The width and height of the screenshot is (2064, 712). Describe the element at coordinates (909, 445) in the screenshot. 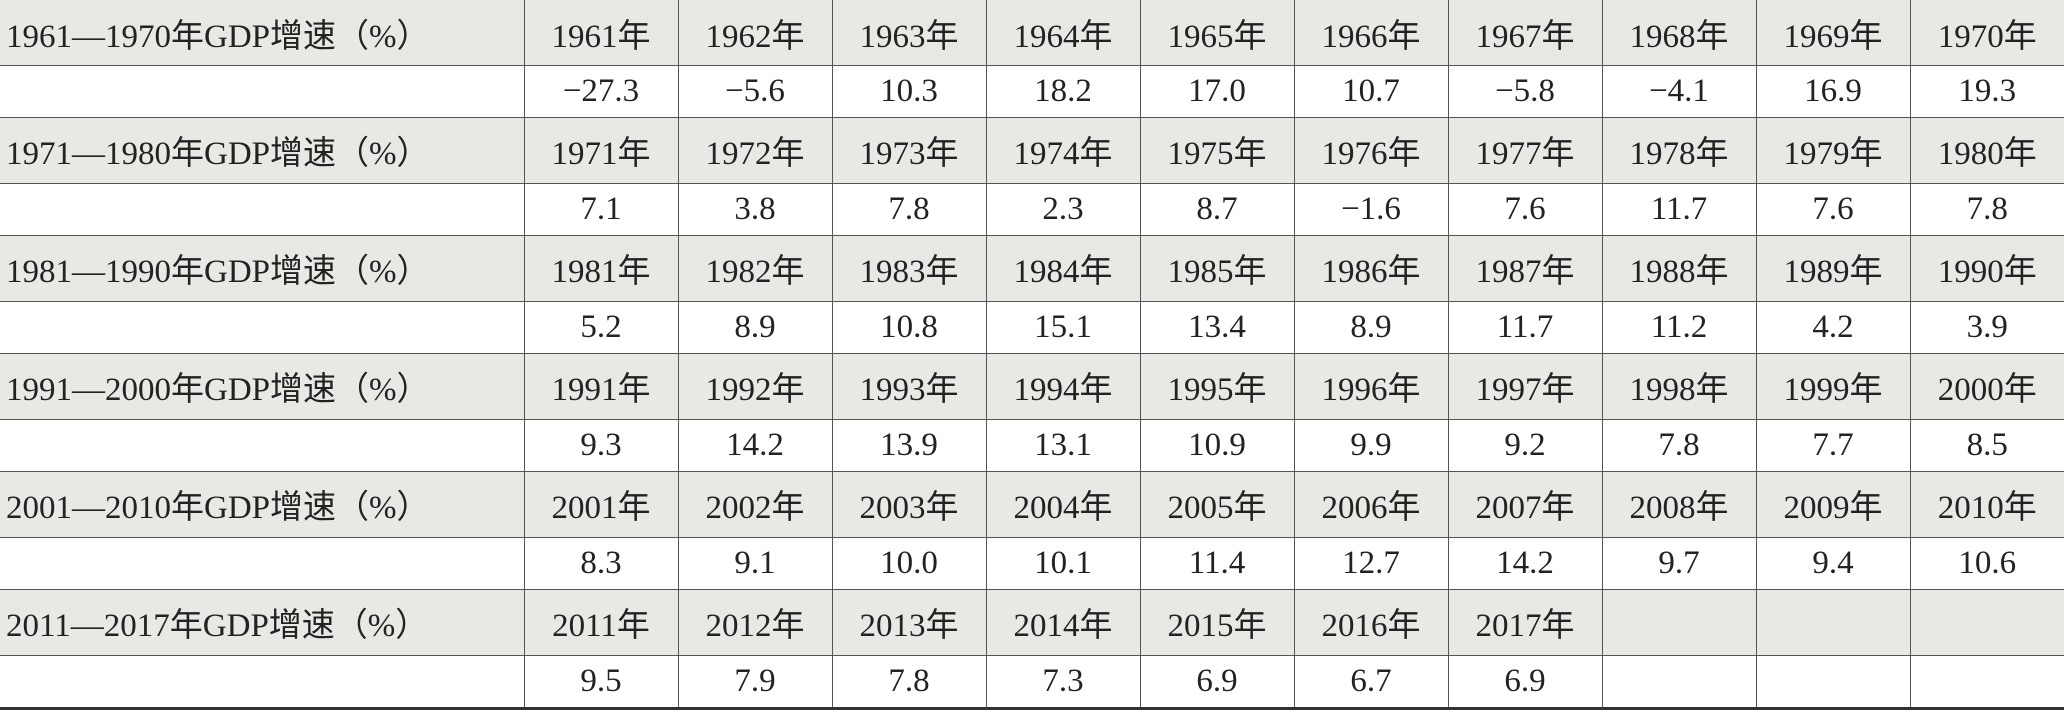

I see `value-cell: 13.9` at that location.